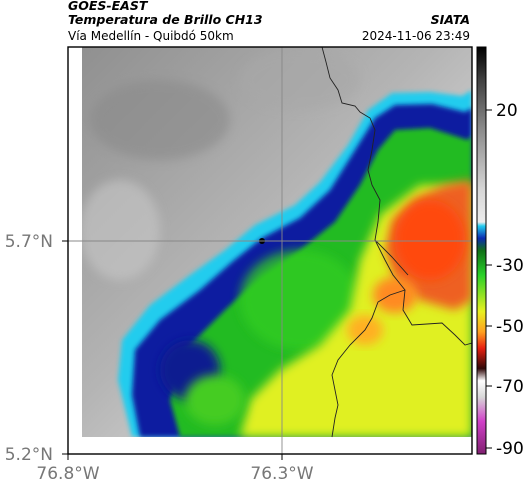 Image resolution: width=526 pixels, height=491 pixels. Describe the element at coordinates (281, 474) in the screenshot. I see `lon-tick-label: 76.3°W` at that location.